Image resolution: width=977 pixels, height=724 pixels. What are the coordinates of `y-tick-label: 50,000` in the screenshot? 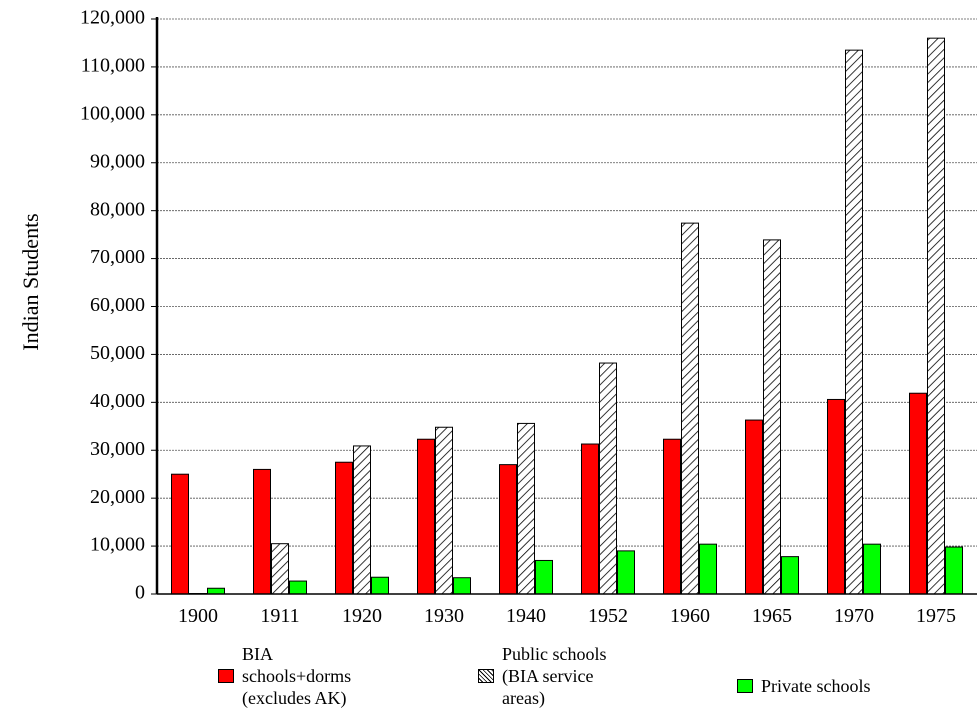 It's located at (117, 353).